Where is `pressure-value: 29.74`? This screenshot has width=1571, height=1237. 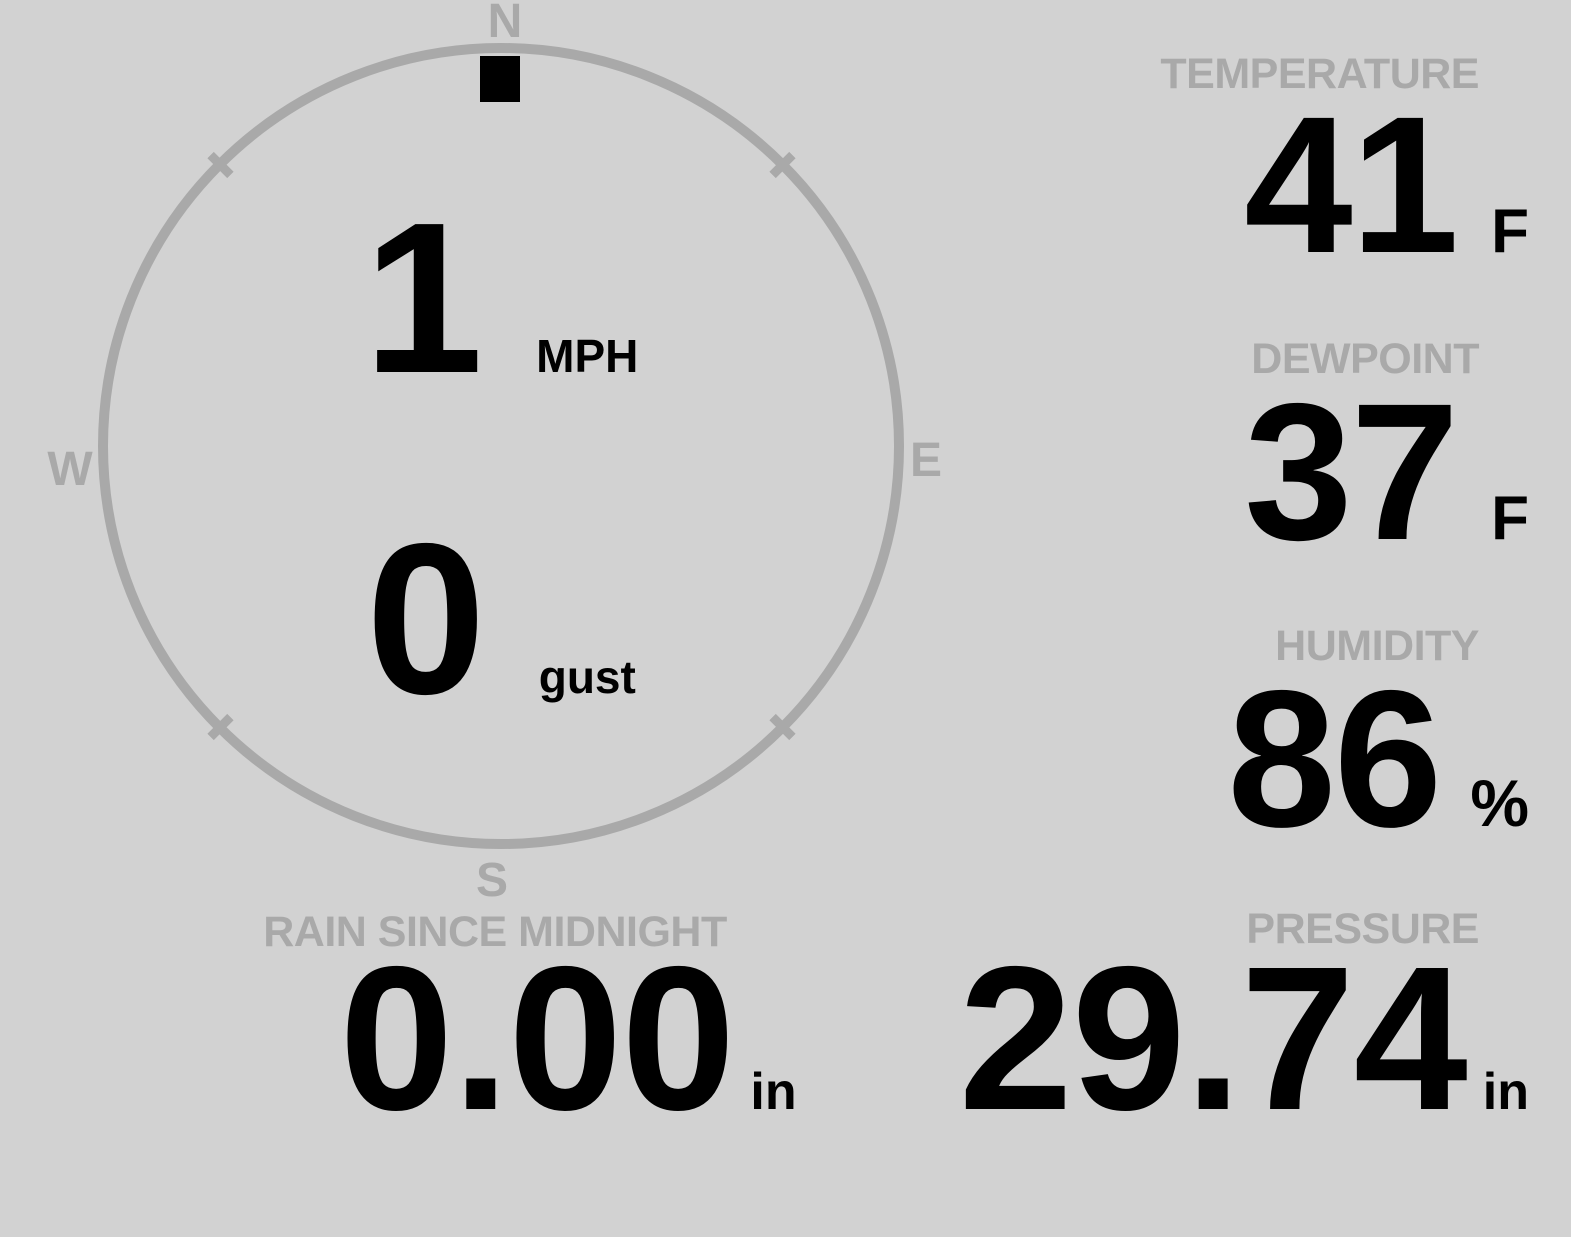 pressure-value: 29.74 is located at coordinates (1213, 1038).